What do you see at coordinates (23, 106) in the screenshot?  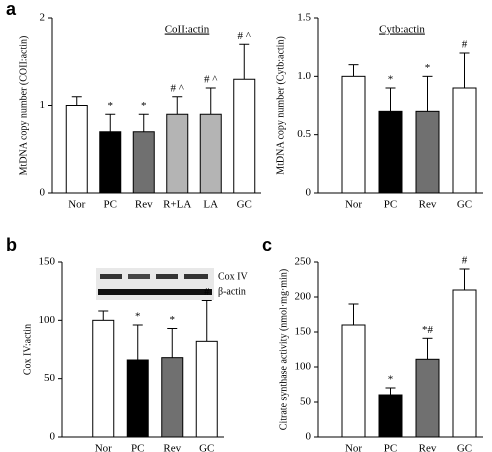 I see `y-axis-label: MtDNA copy number (COII:actin)` at bounding box center [23, 106].